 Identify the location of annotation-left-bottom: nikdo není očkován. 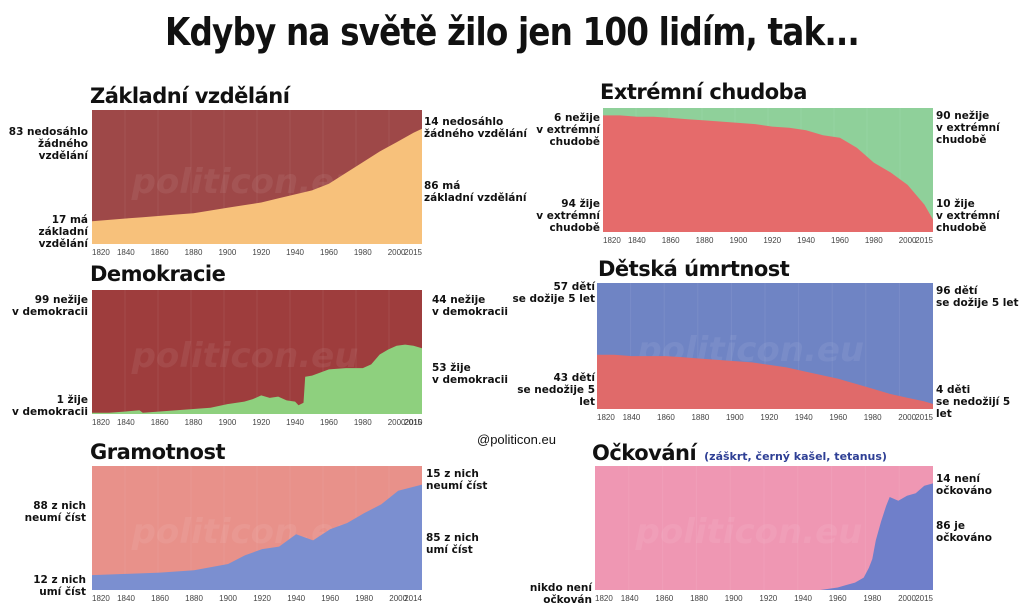
(560, 594).